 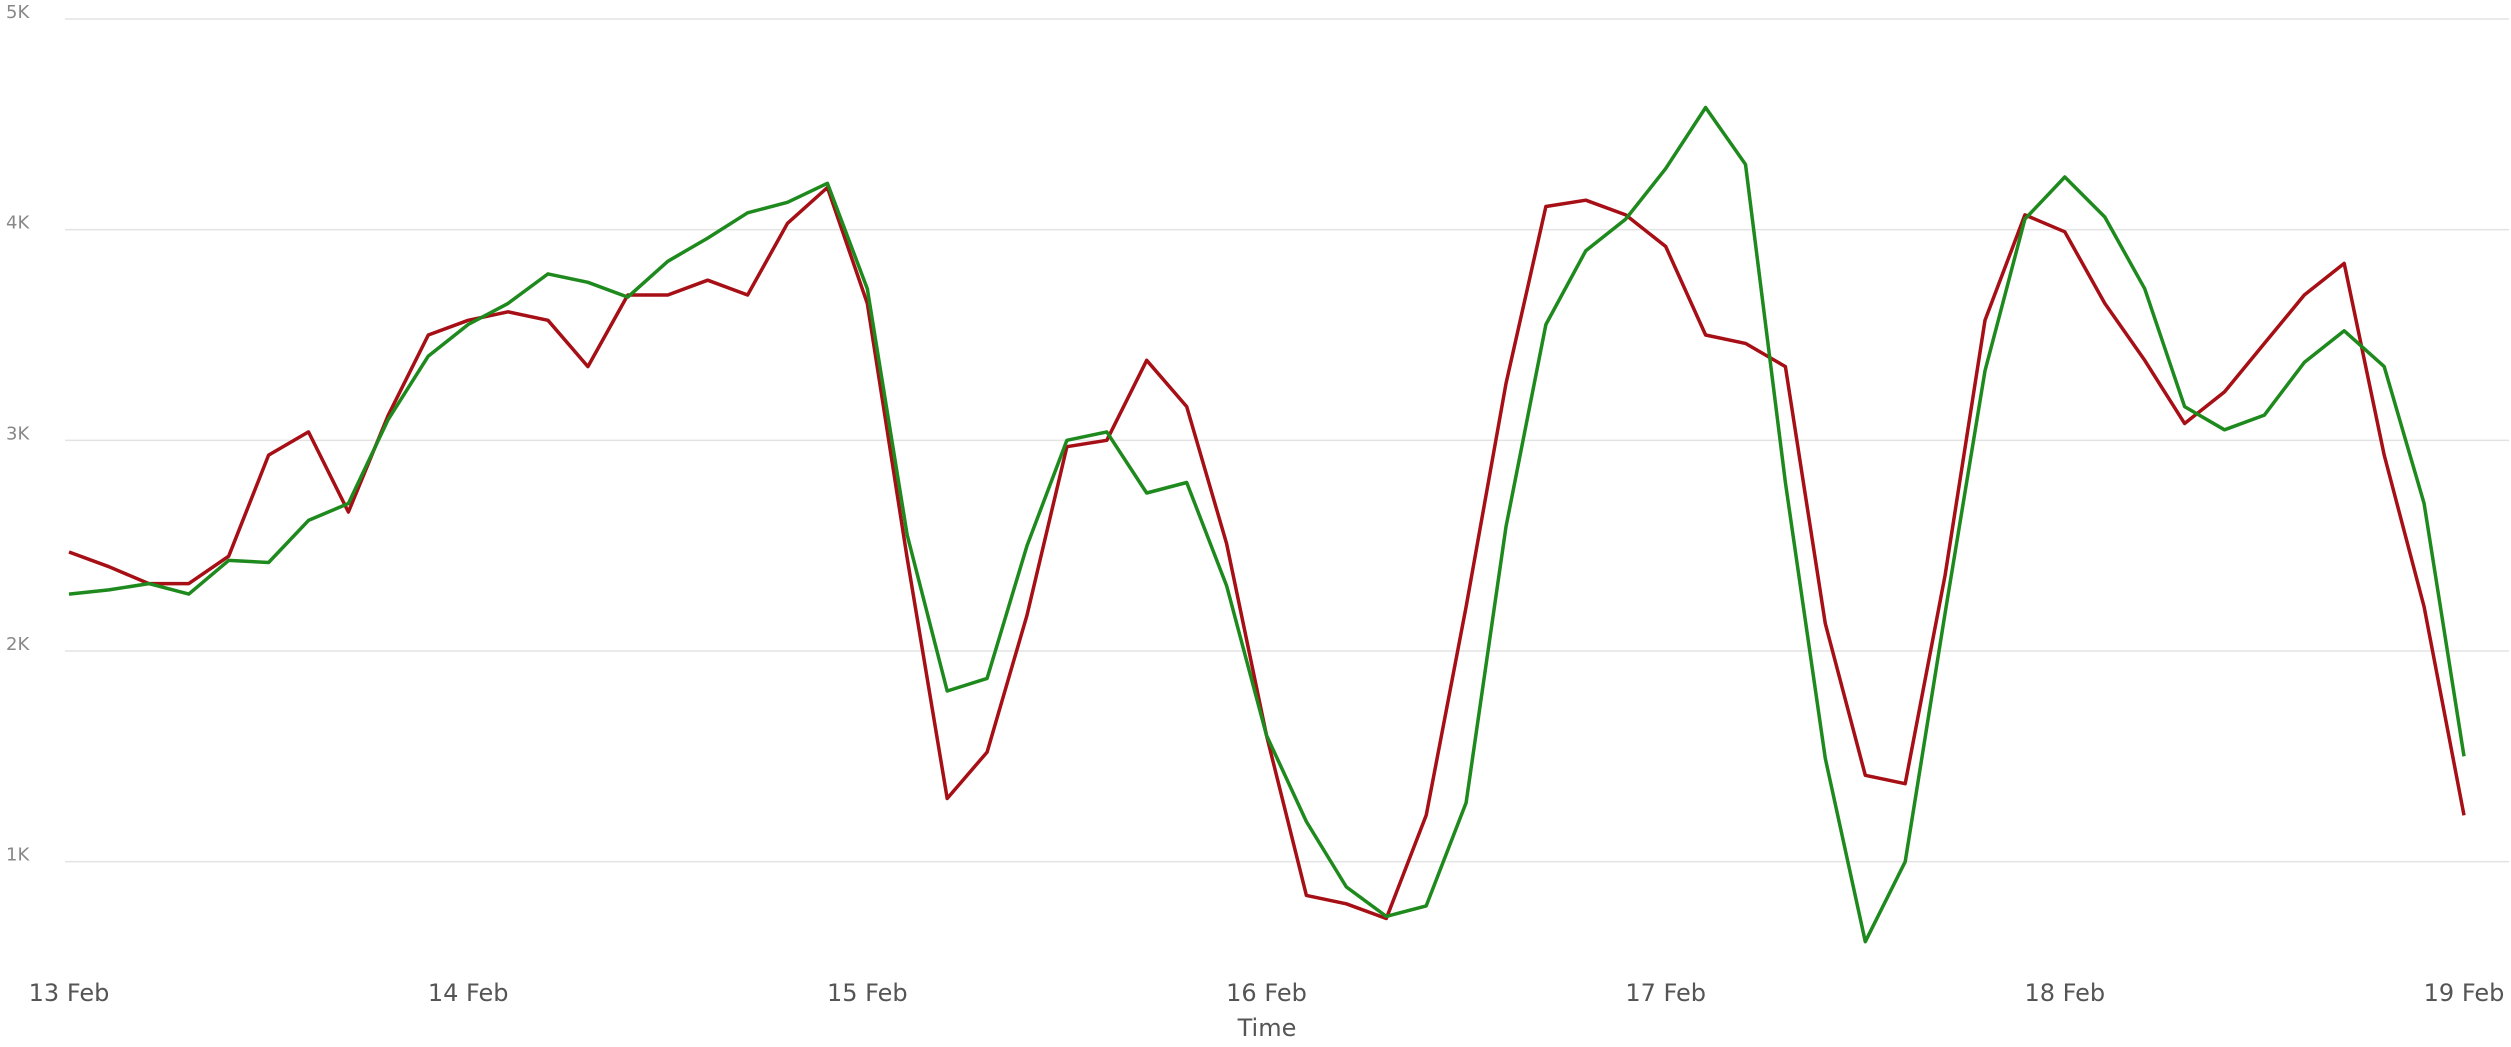 What do you see at coordinates (2064, 993) in the screenshot?
I see `x-tick-label: 18 Feb` at bounding box center [2064, 993].